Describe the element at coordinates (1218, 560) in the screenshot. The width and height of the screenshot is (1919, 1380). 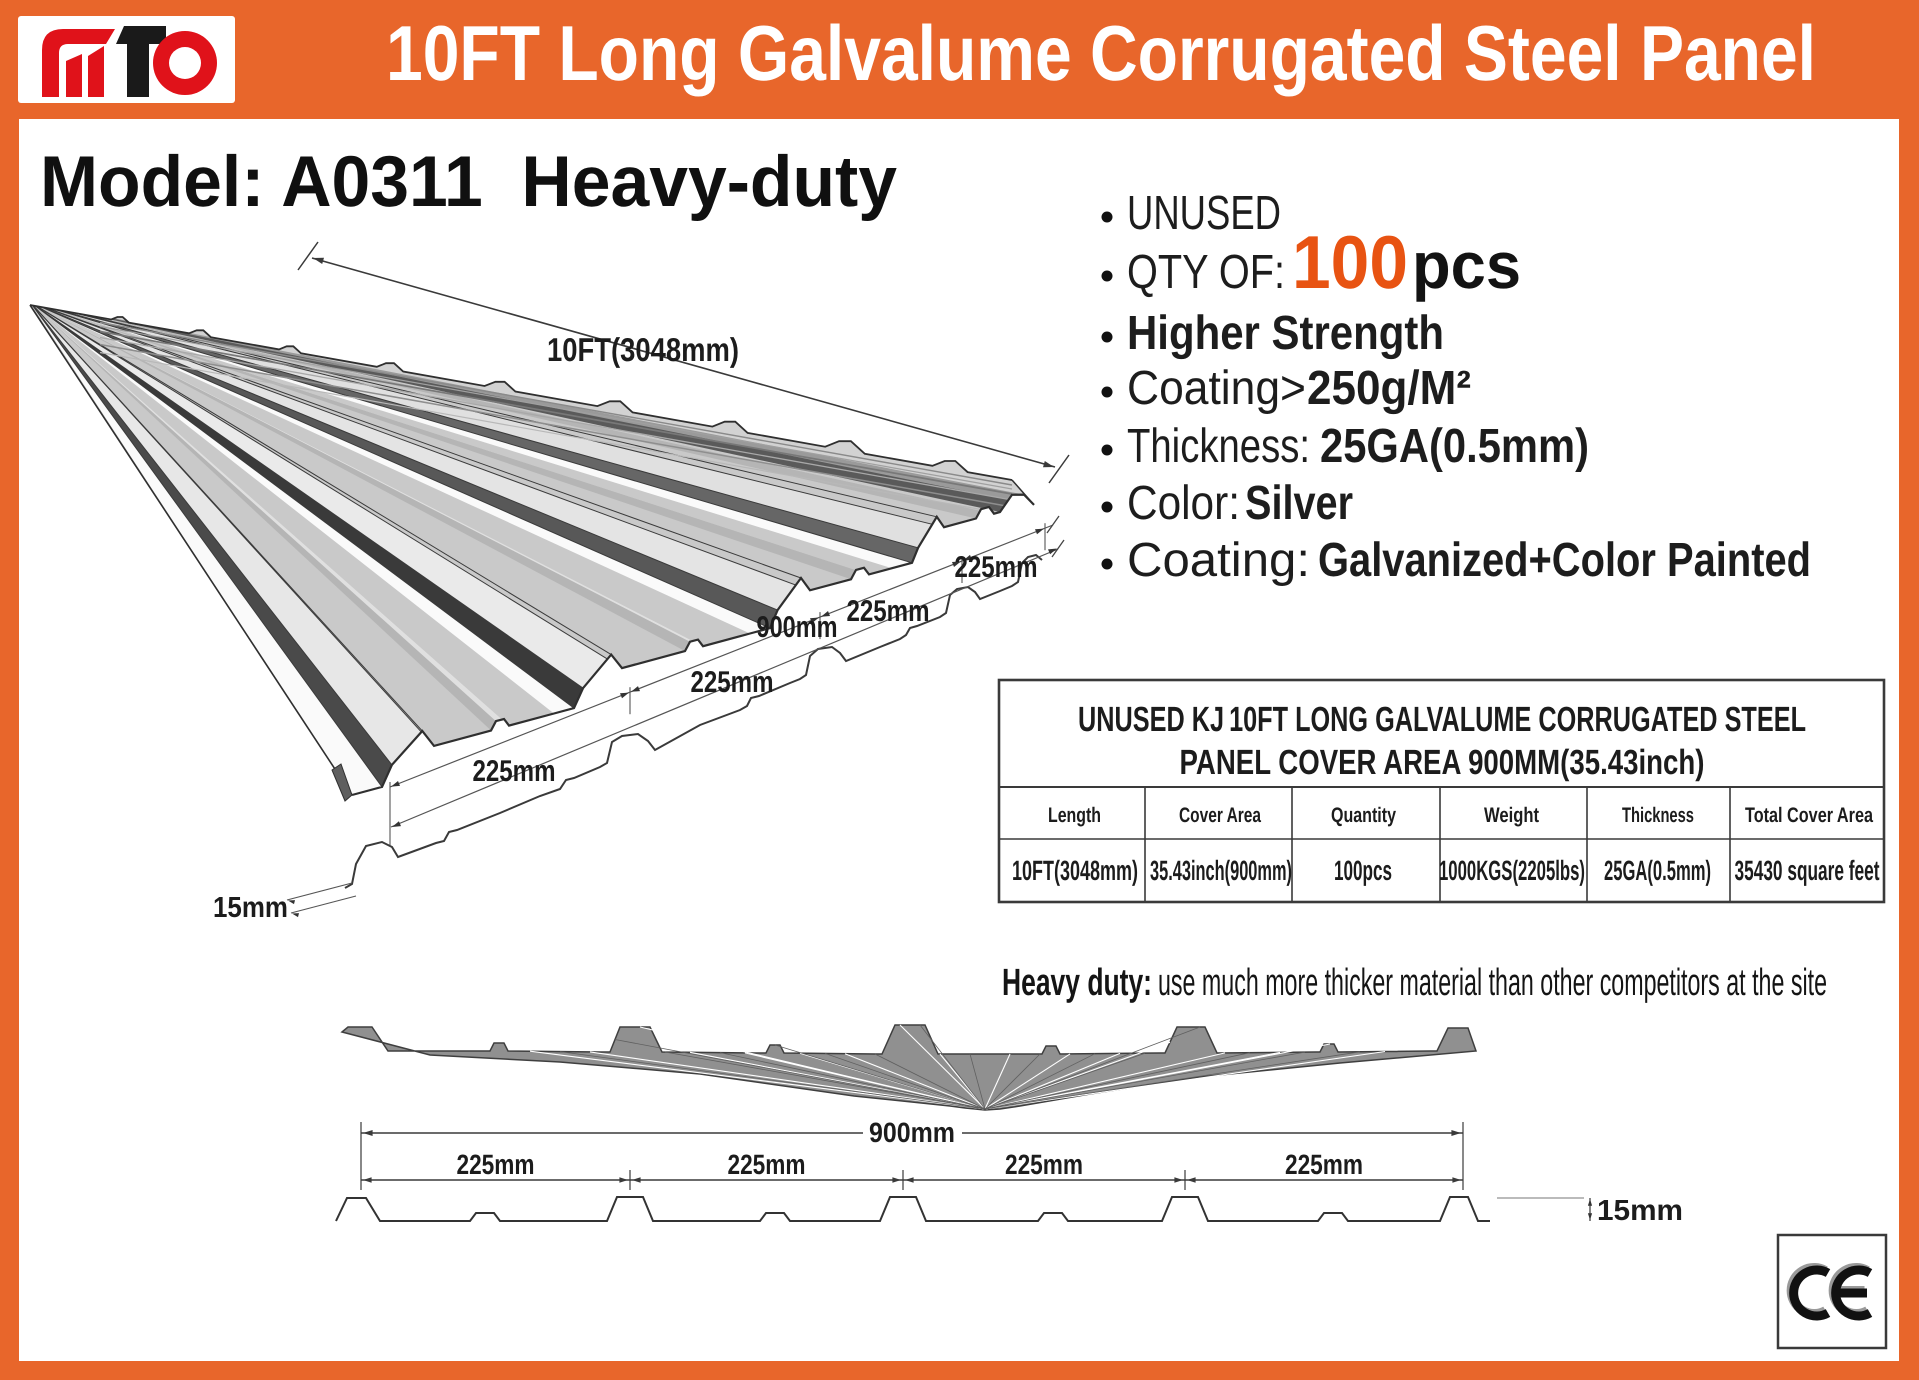
I see `svg-text: Coating:` at that location.